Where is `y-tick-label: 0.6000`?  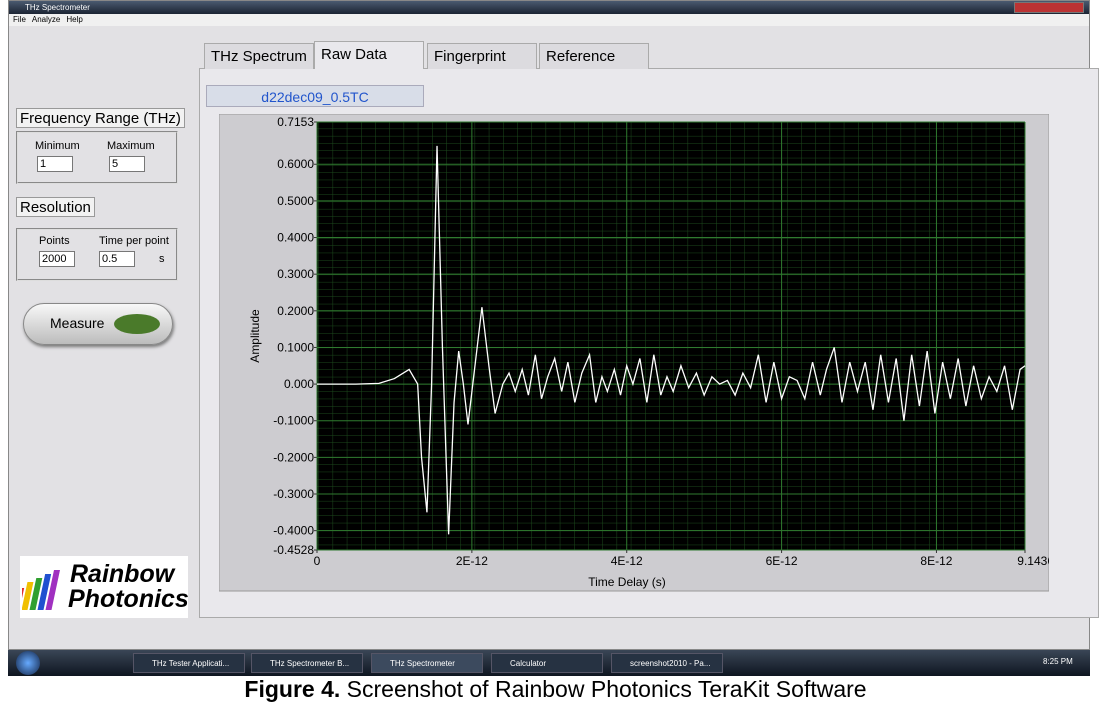
y-tick-label: 0.6000 is located at coordinates (295, 164).